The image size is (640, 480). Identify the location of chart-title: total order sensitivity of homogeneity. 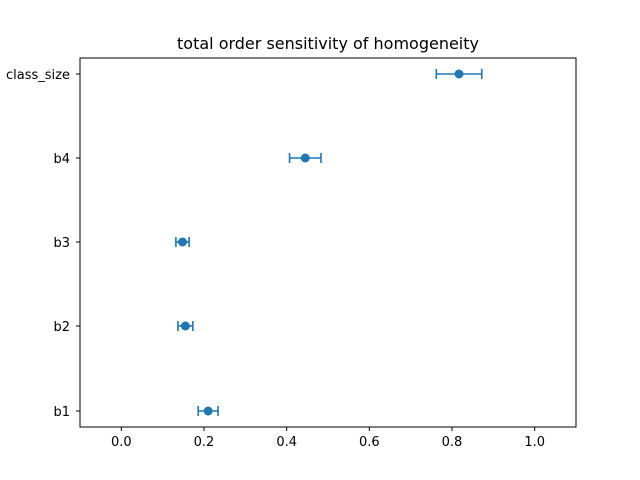
(328, 43).